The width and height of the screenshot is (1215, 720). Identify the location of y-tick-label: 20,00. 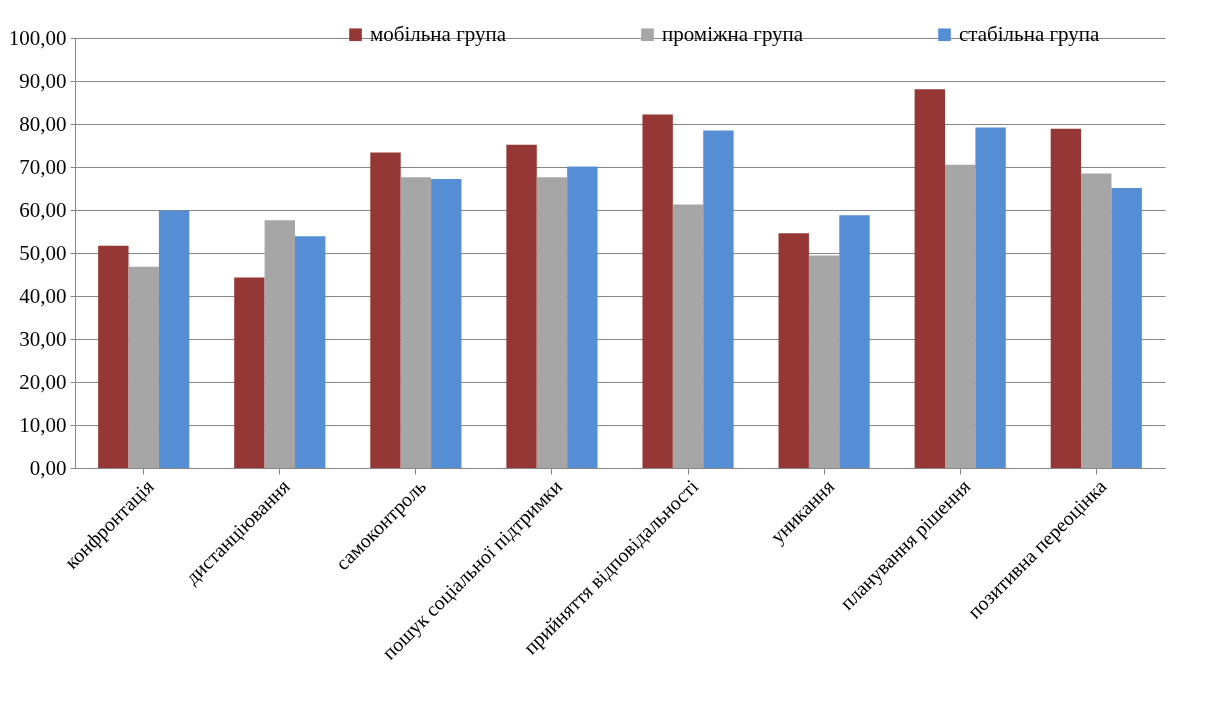
(43, 381).